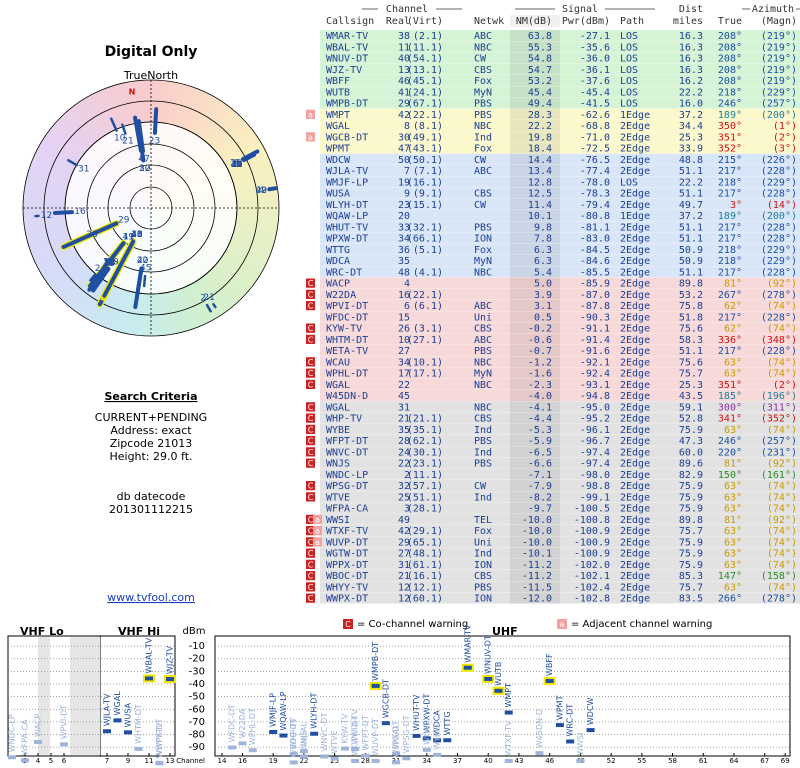  I want to click on table-cell: WYBE, so click(338, 430).